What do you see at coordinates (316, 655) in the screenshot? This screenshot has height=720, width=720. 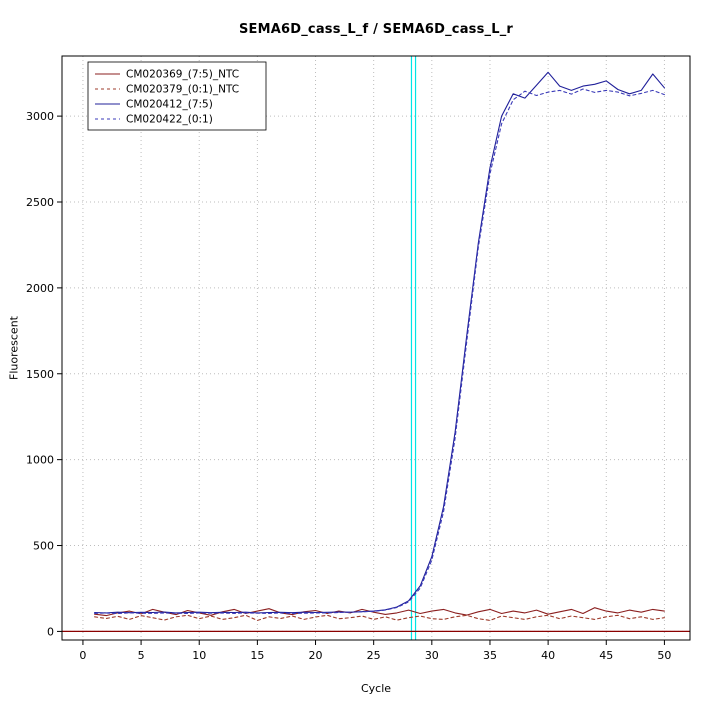 I see `x-tick-label: 20` at bounding box center [316, 655].